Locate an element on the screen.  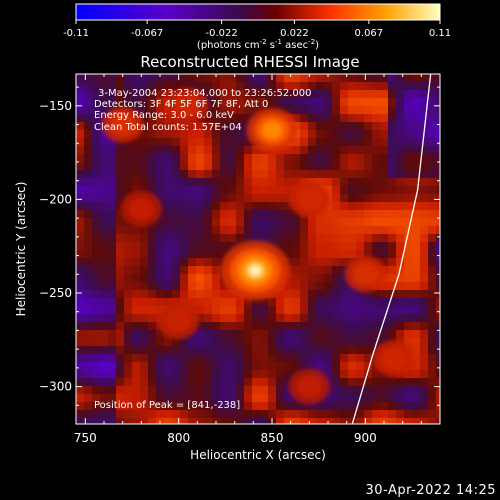
colorbar is located at coordinates (258, 12).